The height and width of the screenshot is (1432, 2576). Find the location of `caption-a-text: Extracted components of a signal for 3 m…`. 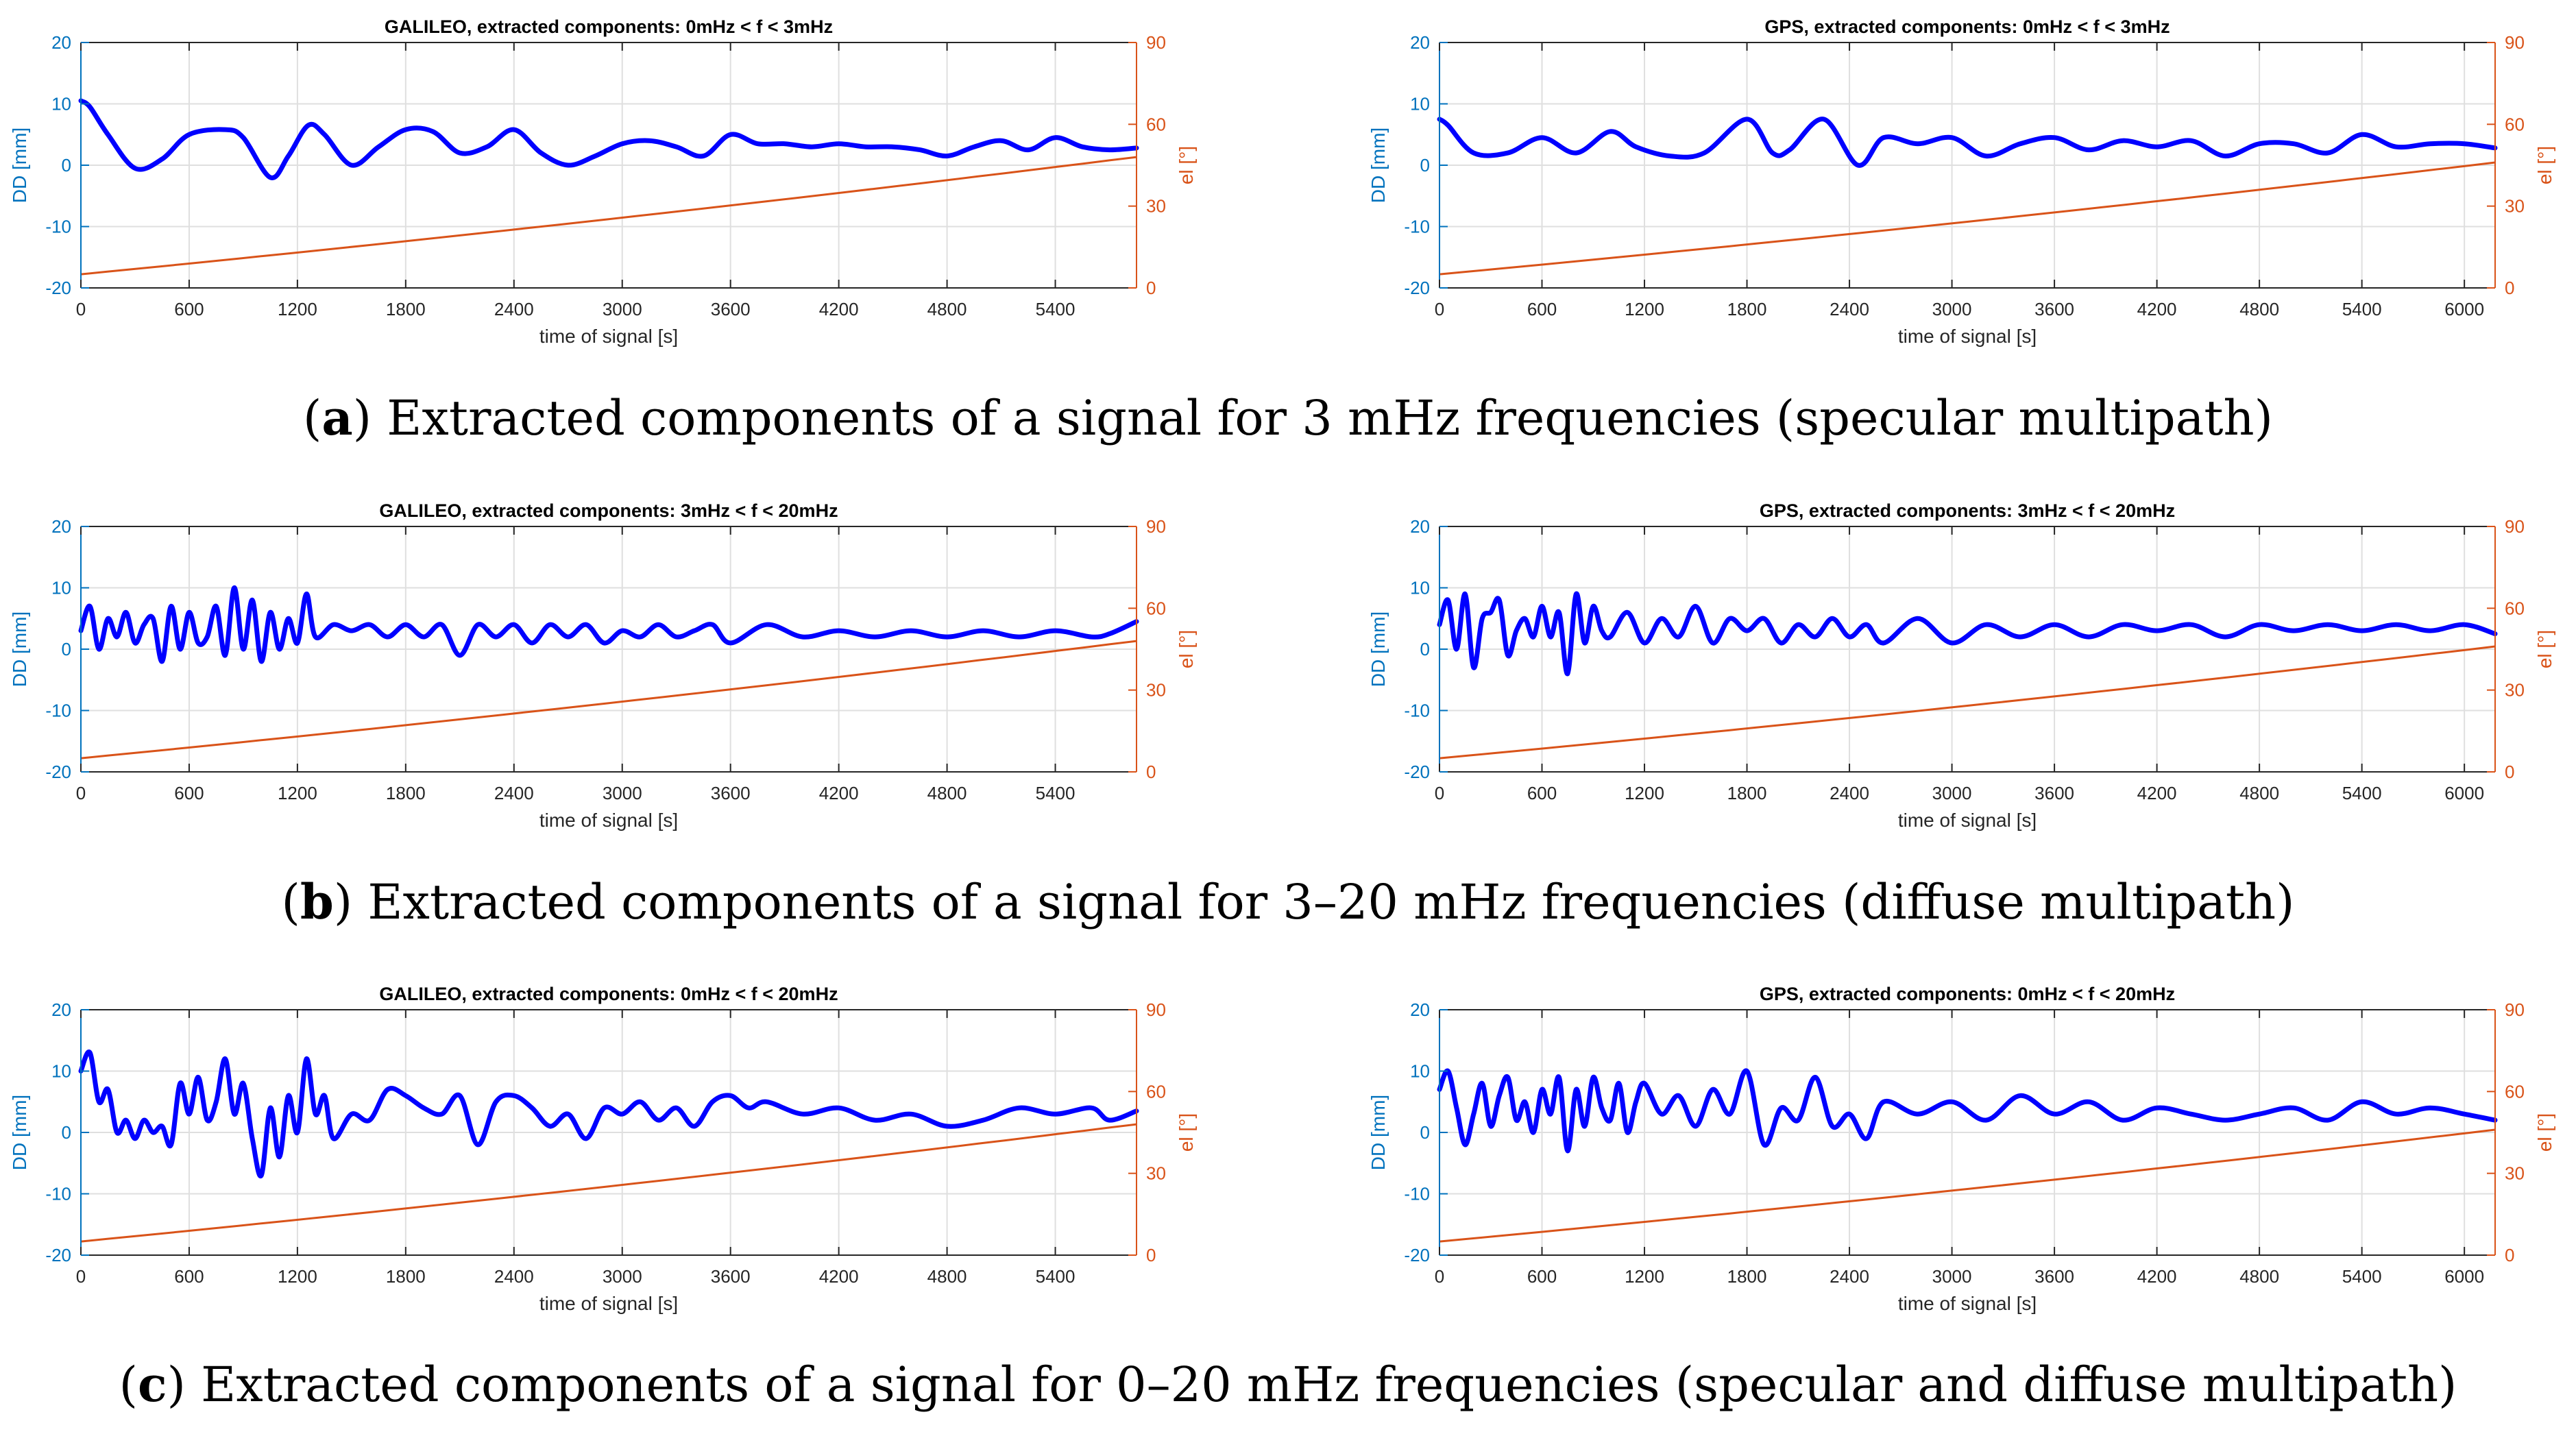

caption-a-text: Extracted components of a signal for 3 m… is located at coordinates (1330, 418).